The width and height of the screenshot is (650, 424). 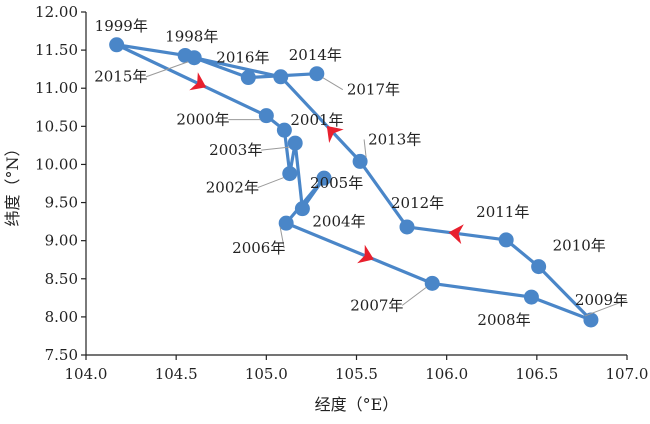 I want to click on point-label: 1999年, so click(x=121, y=26).